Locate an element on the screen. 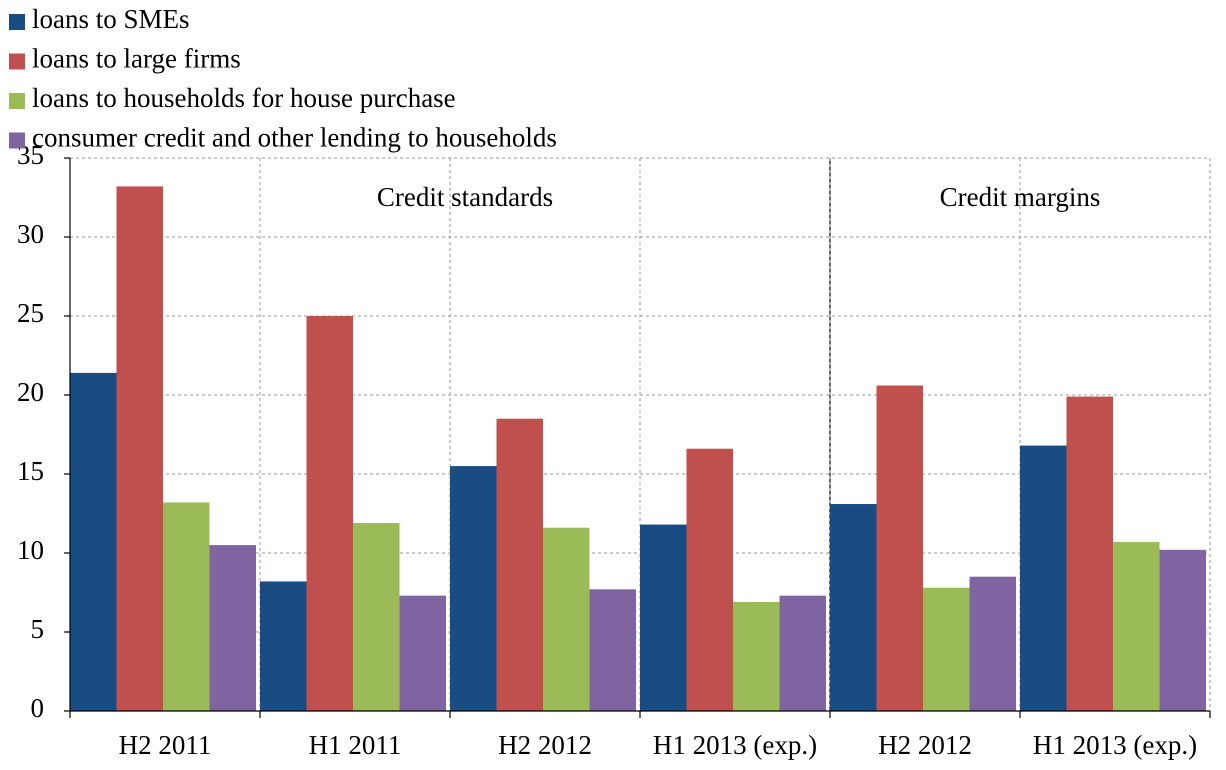 The width and height of the screenshot is (1226, 770). legend-label: loans to large firms is located at coordinates (136, 59).